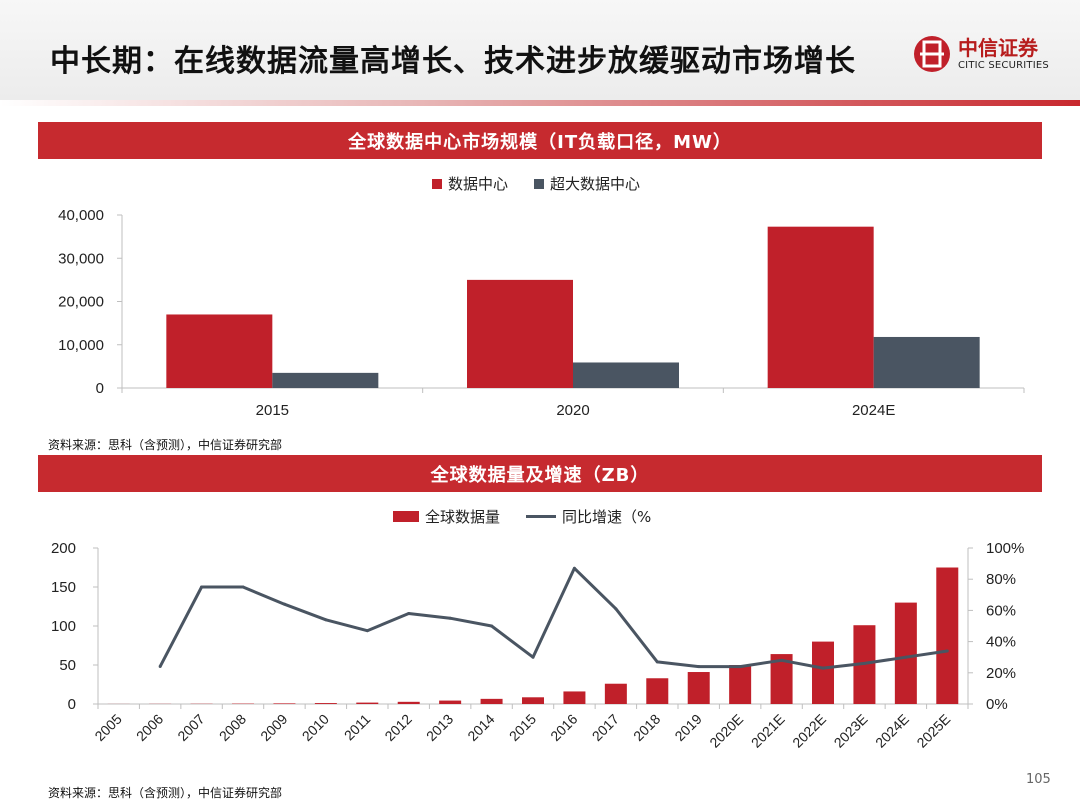  I want to click on chart2-x-tick-label: 2006, so click(149, 727).